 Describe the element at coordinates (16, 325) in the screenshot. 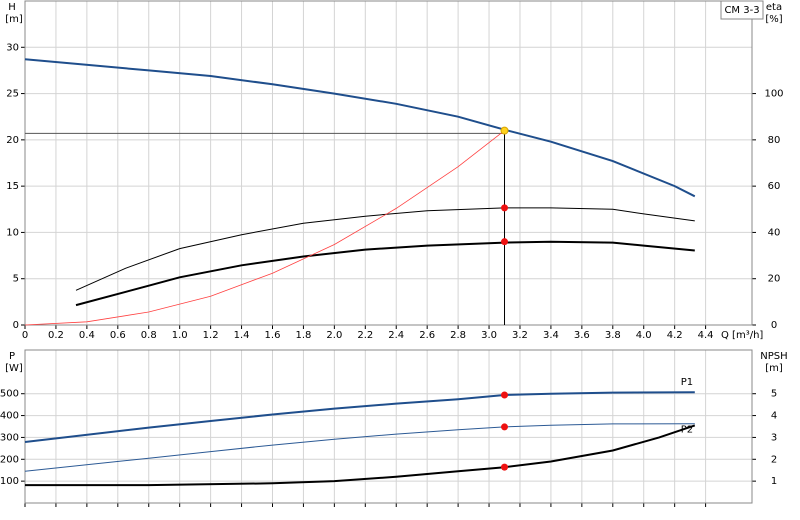

I see `y-tick-label: 0` at that location.